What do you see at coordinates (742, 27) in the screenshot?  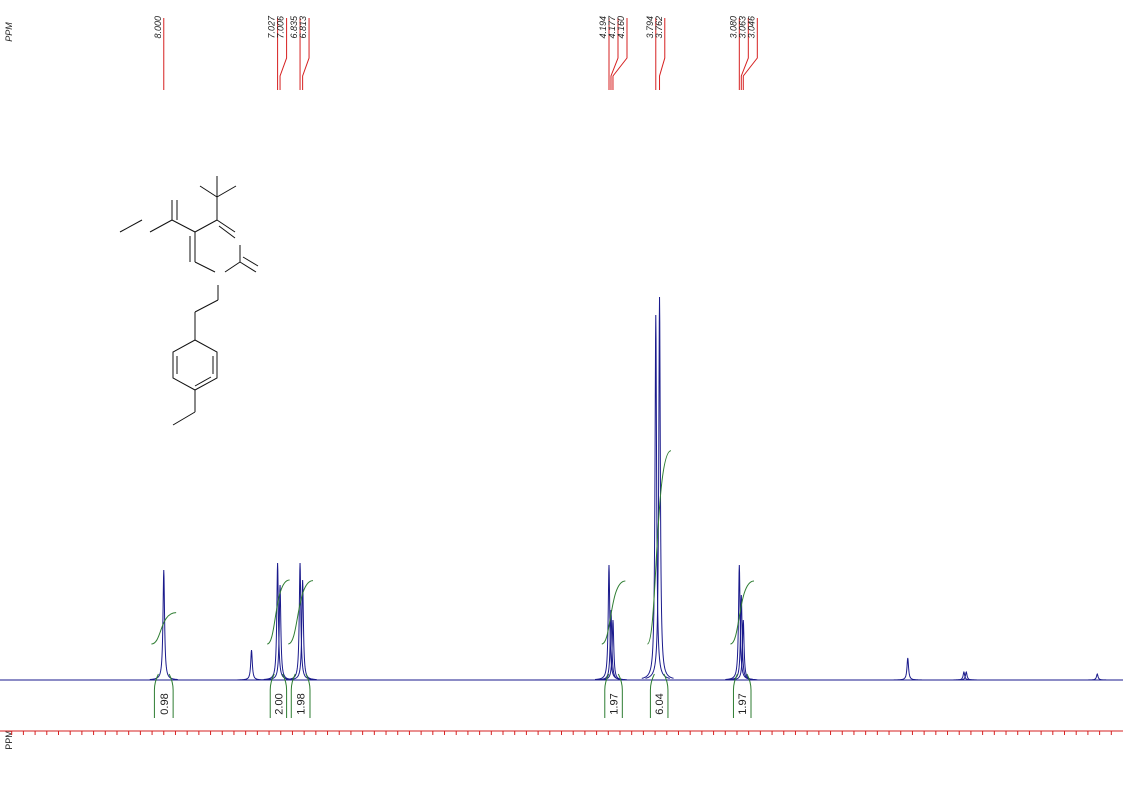 I see `peak-label: 3.063` at bounding box center [742, 27].